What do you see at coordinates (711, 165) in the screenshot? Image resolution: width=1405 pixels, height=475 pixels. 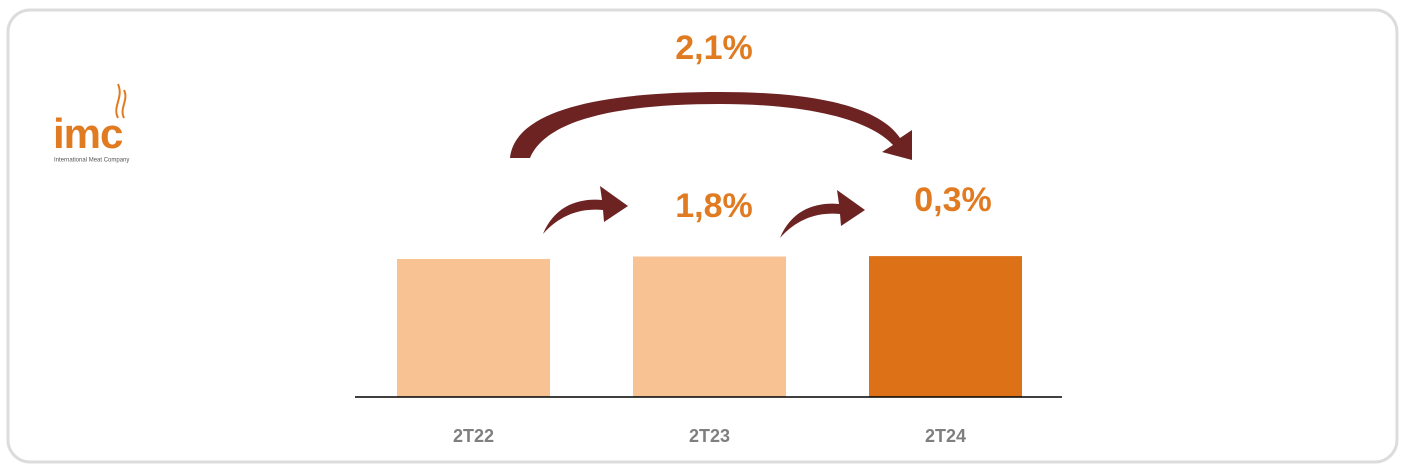 I see `arrows` at bounding box center [711, 165].